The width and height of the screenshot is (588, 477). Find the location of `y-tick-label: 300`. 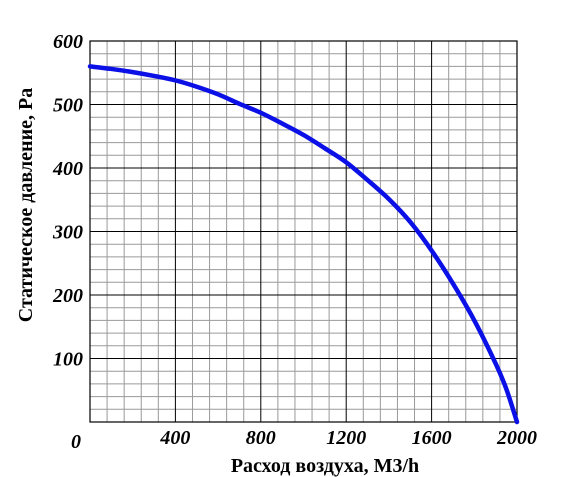

y-tick-label: 300 is located at coordinates (67, 233).